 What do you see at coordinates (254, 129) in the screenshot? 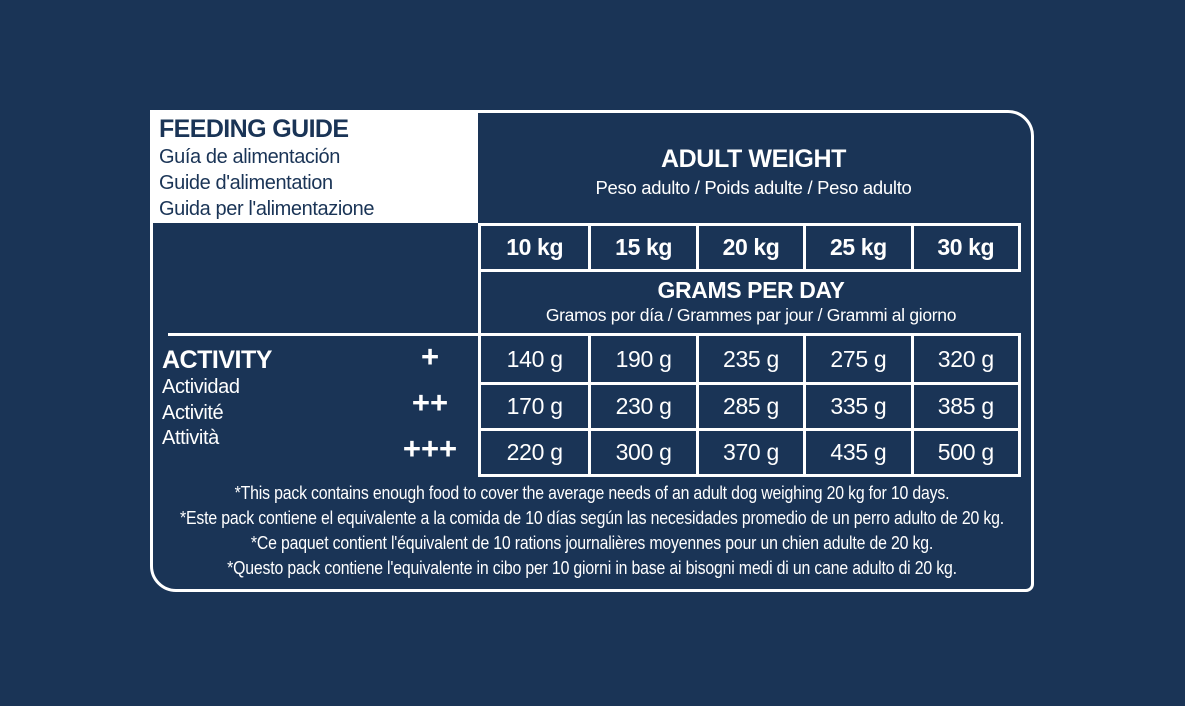
I see `feeding-guide-title: FEEDING GUIDE` at bounding box center [254, 129].